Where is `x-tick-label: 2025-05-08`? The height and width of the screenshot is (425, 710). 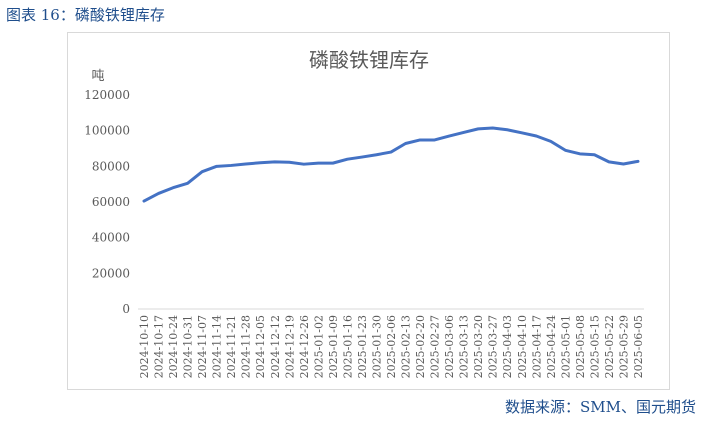
x-tick-label: 2025-05-08 is located at coordinates (580, 346).